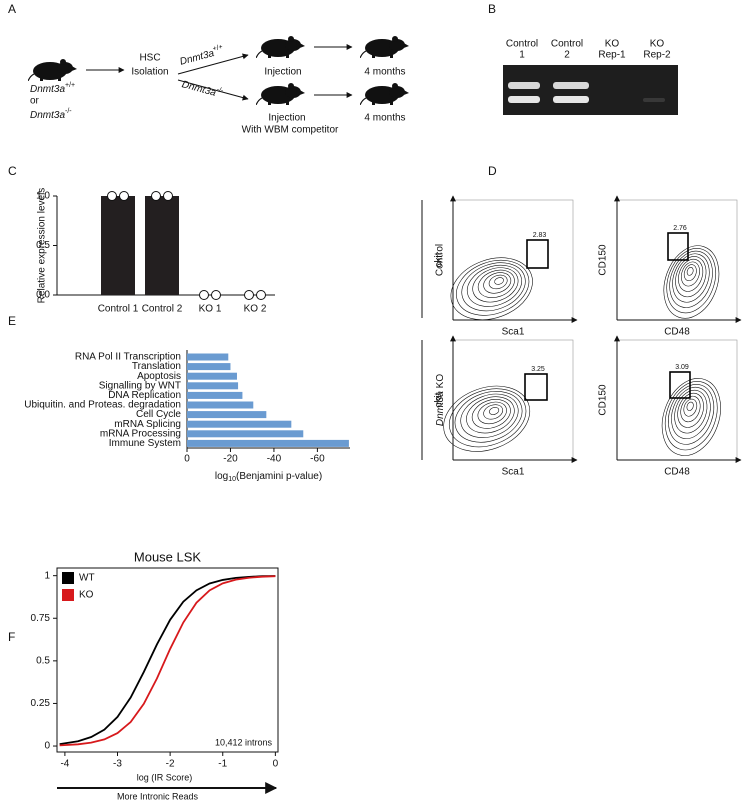 This screenshot has width=750, height=801. I want to click on x-tick-label: -60, so click(317, 459).